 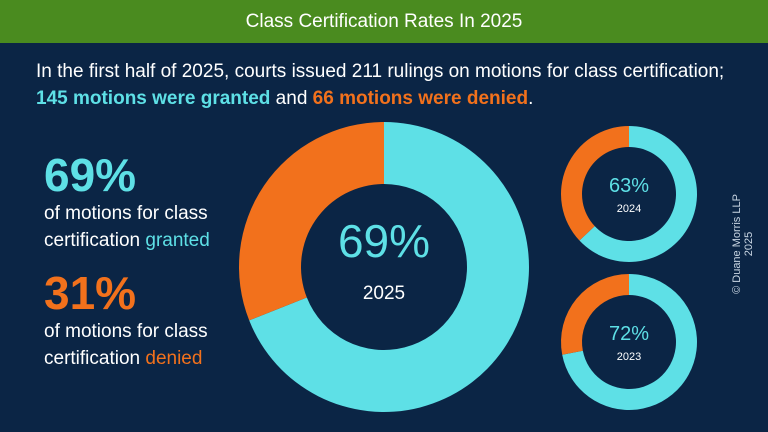 I want to click on page-title: Class Certification Rates In 2025, so click(x=384, y=21).